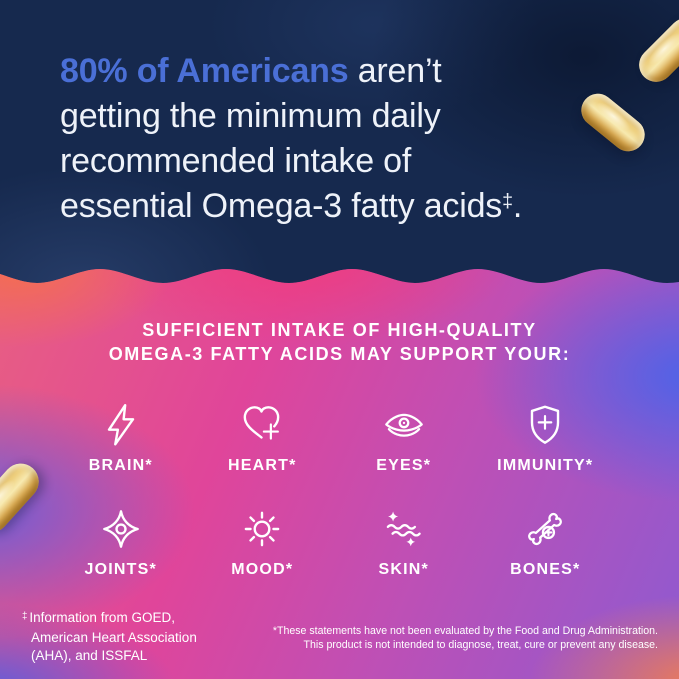 This screenshot has width=679, height=679. I want to click on benefit-label: SKIN*, so click(403, 569).